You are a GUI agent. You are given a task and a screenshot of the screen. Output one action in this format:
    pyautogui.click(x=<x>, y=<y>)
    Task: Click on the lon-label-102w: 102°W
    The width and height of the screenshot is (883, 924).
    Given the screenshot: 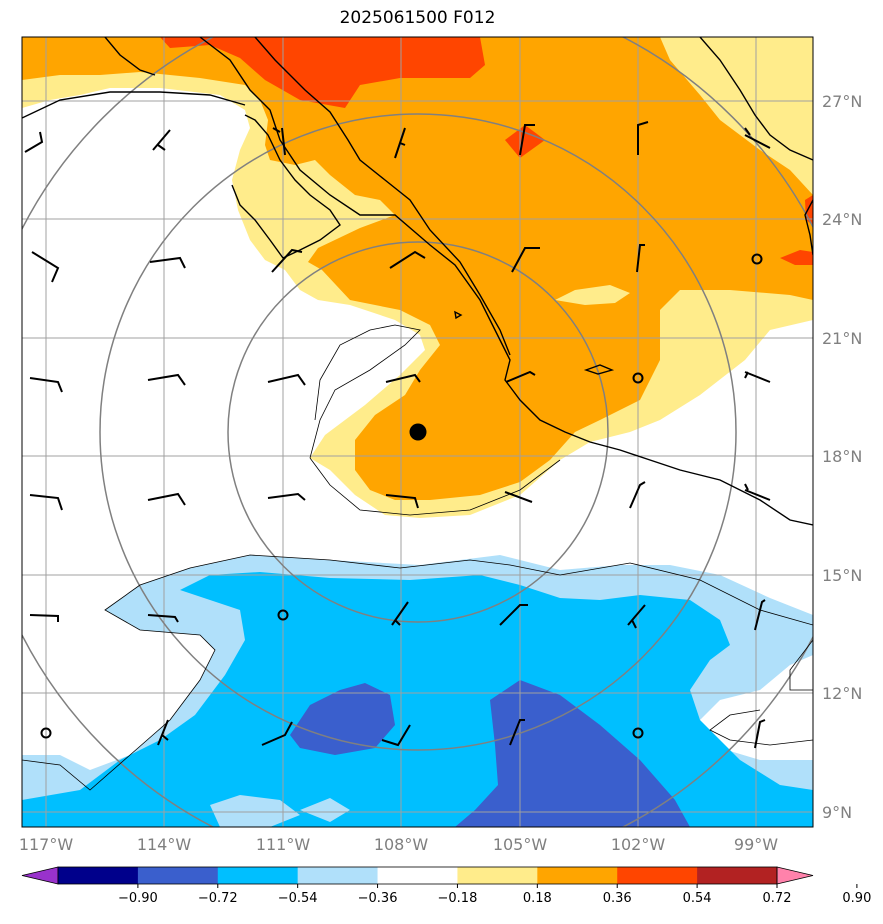 What is the action you would take?
    pyautogui.click(x=638, y=844)
    